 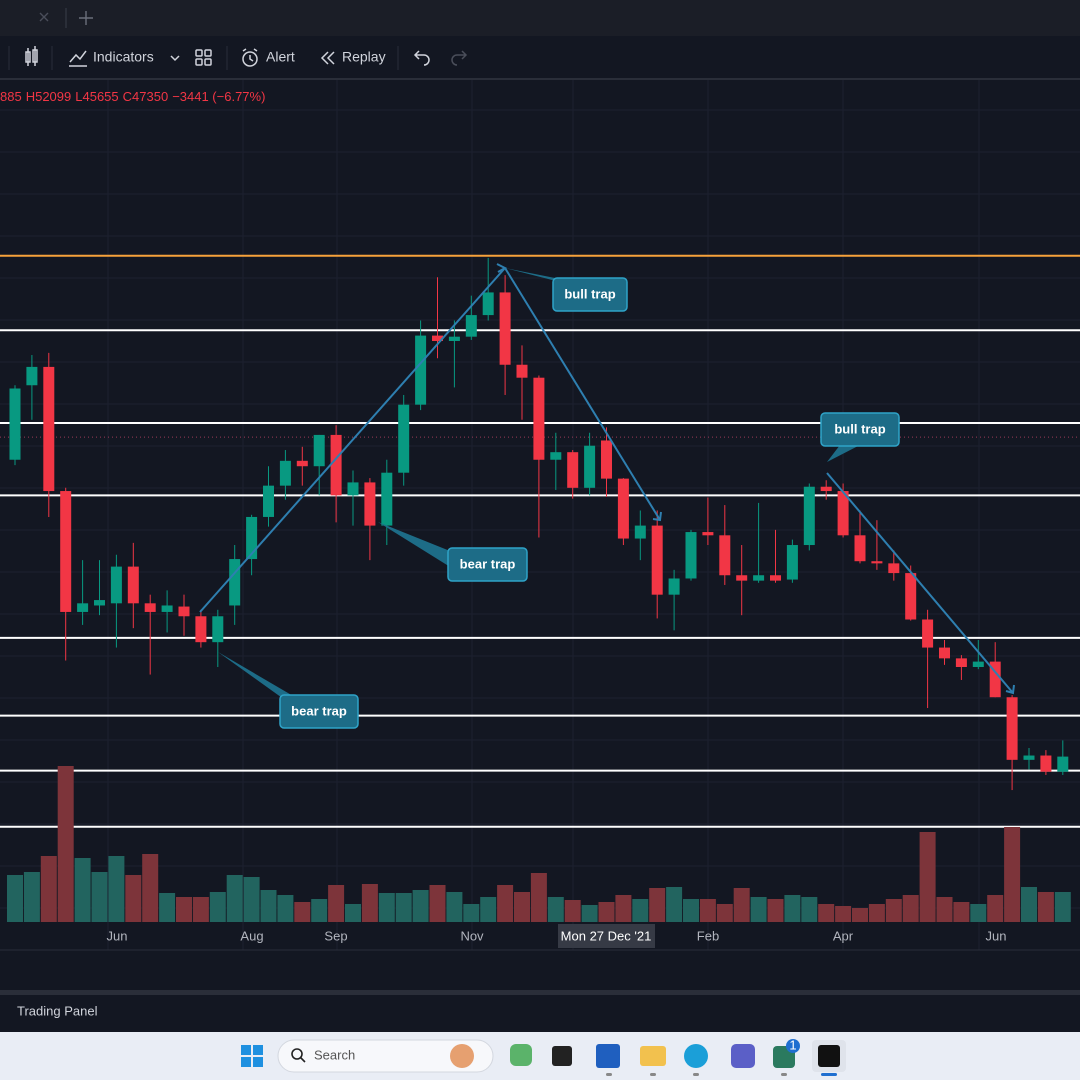 I want to click on new-tab-icon, so click(x=86, y=18).